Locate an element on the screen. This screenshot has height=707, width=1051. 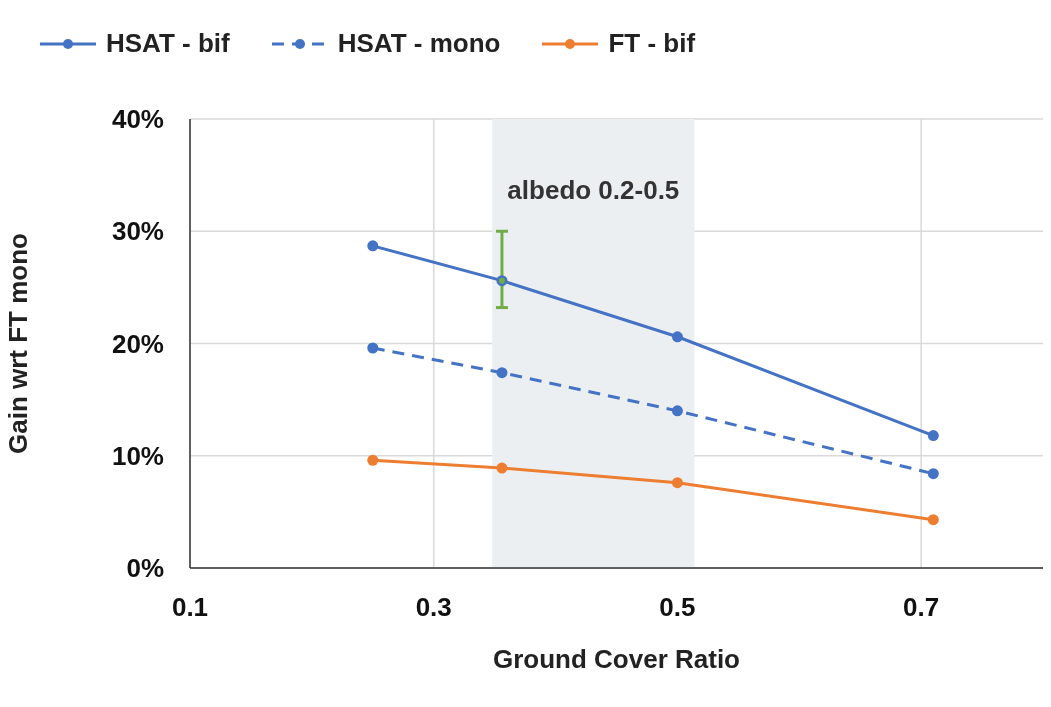
y-tick-label: 20% is located at coordinates (137, 343).